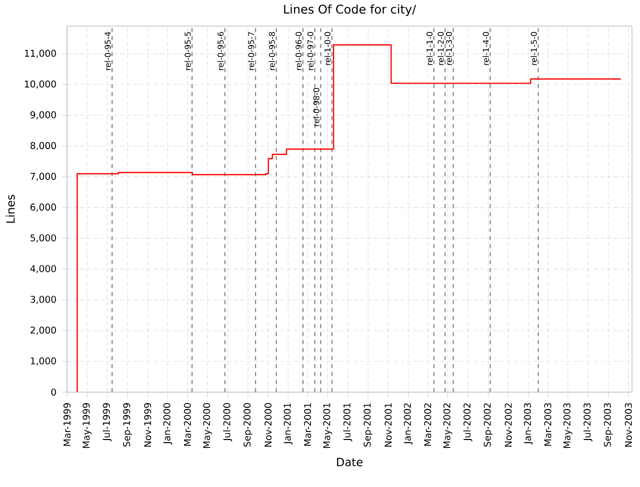  Describe the element at coordinates (248, 425) in the screenshot. I see `x-tick-label: Sep-2000` at that location.